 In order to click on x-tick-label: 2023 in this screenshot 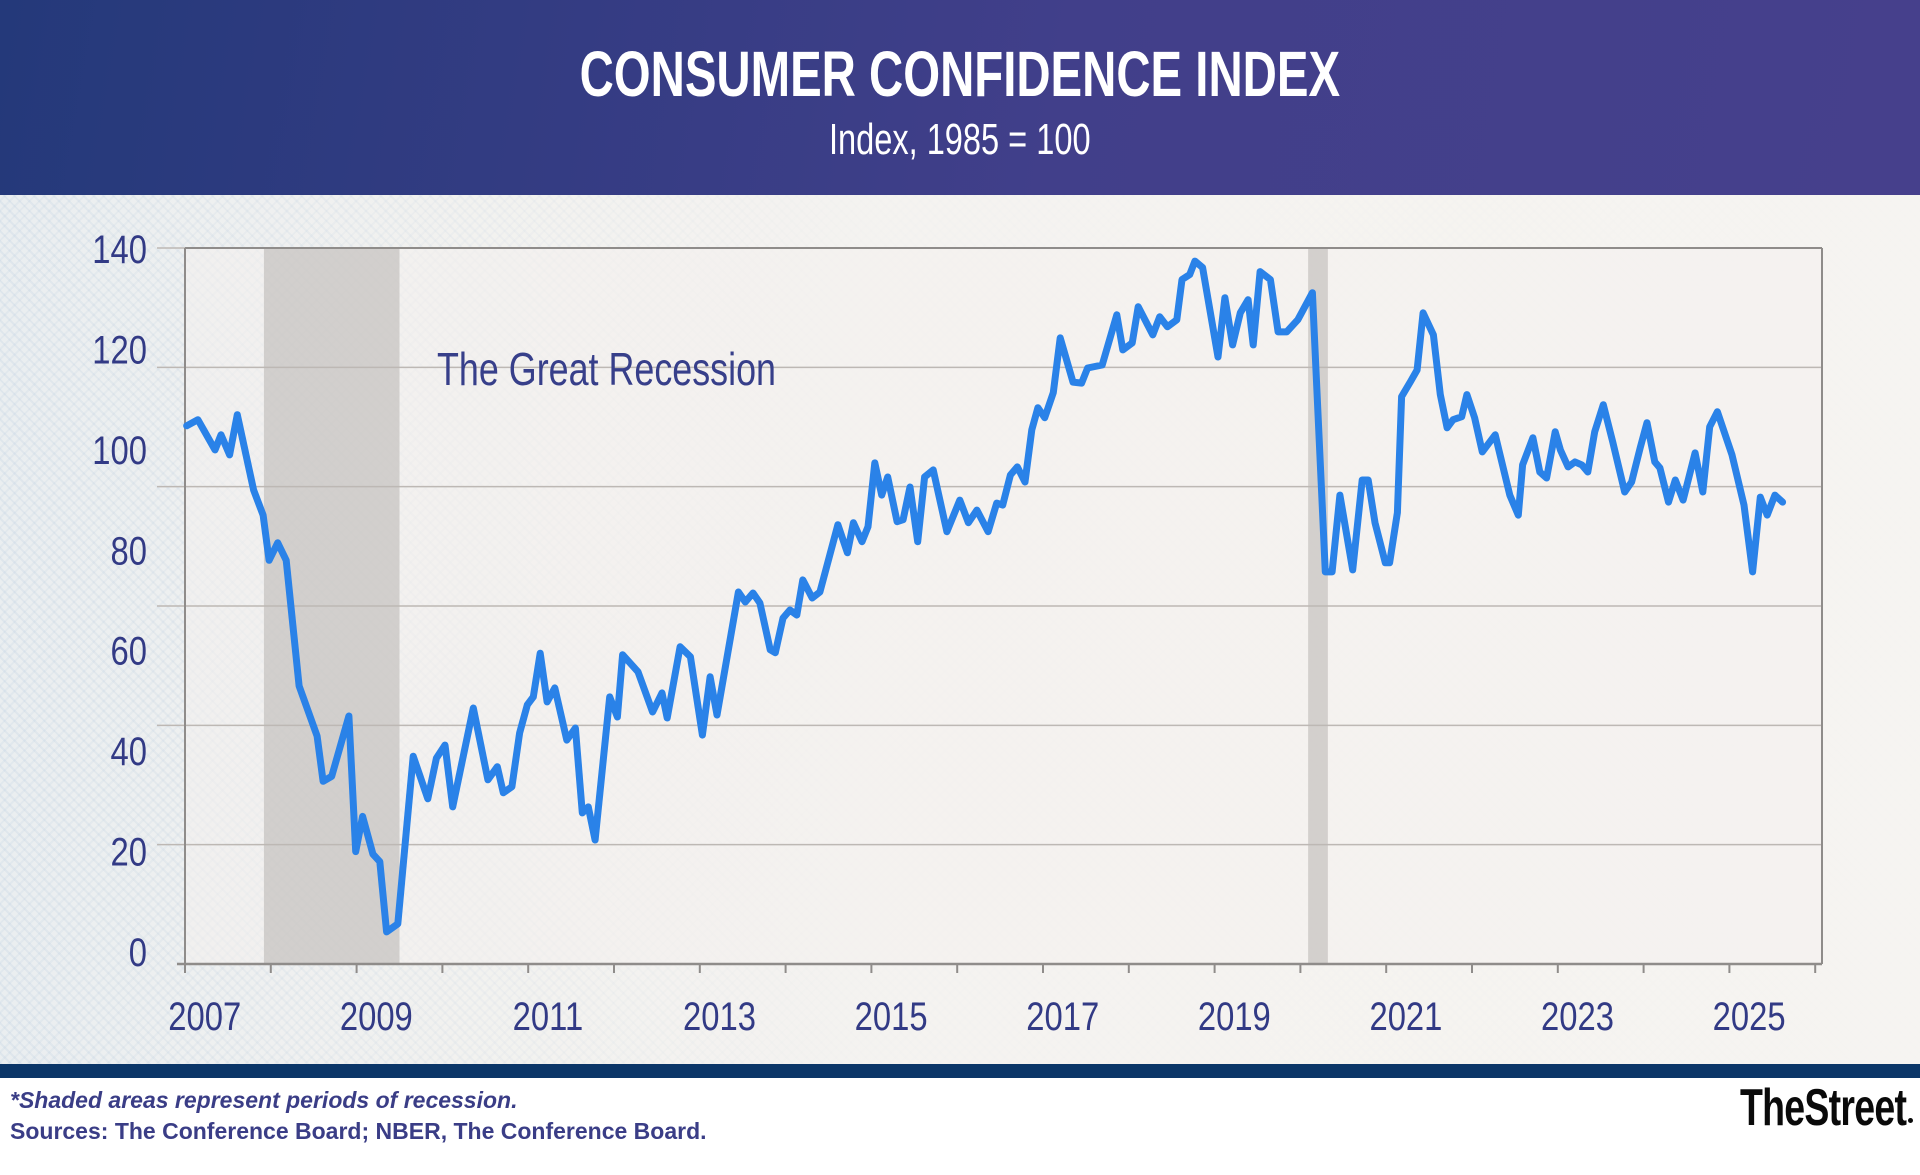, I will do `click(1577, 1016)`.